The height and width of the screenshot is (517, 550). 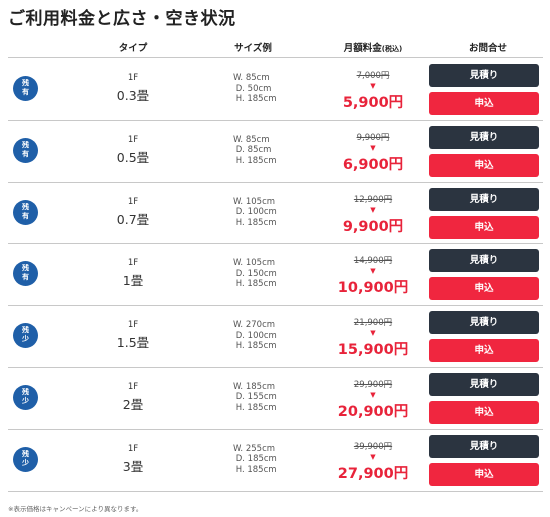 I want to click on unit-type: 1F 3畳, so click(x=133, y=459).